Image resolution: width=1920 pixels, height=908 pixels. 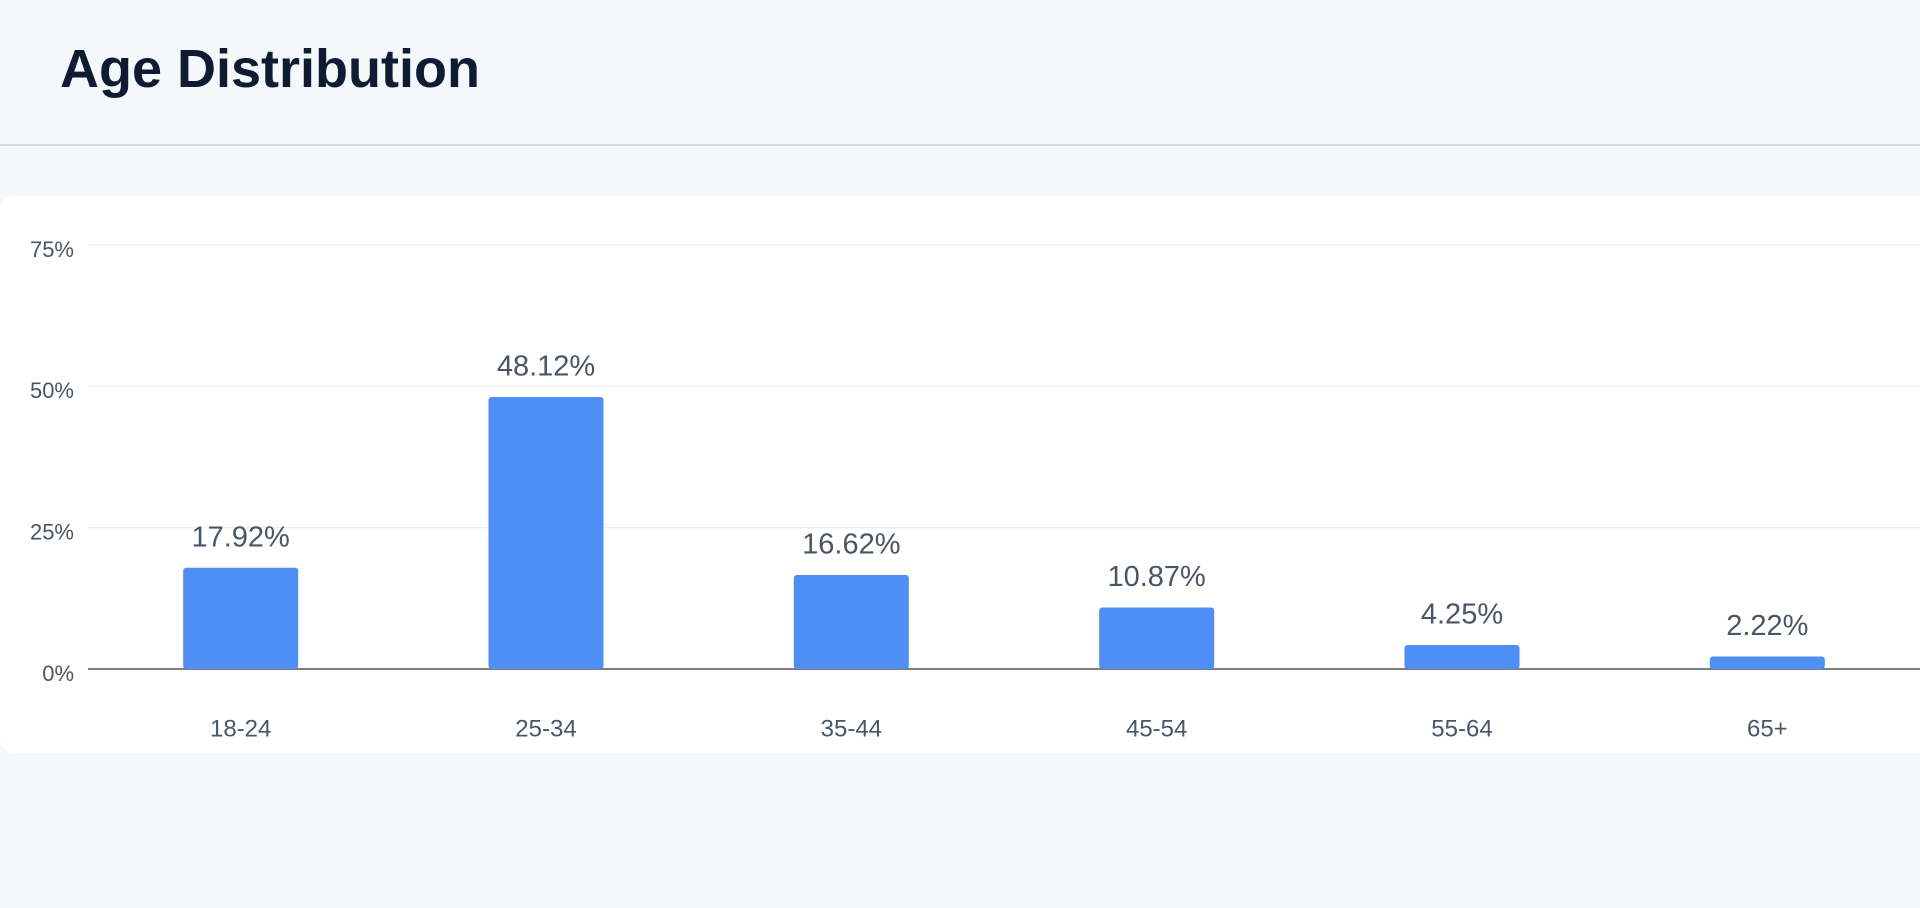 I want to click on value-label: 4.25%, so click(x=1462, y=615).